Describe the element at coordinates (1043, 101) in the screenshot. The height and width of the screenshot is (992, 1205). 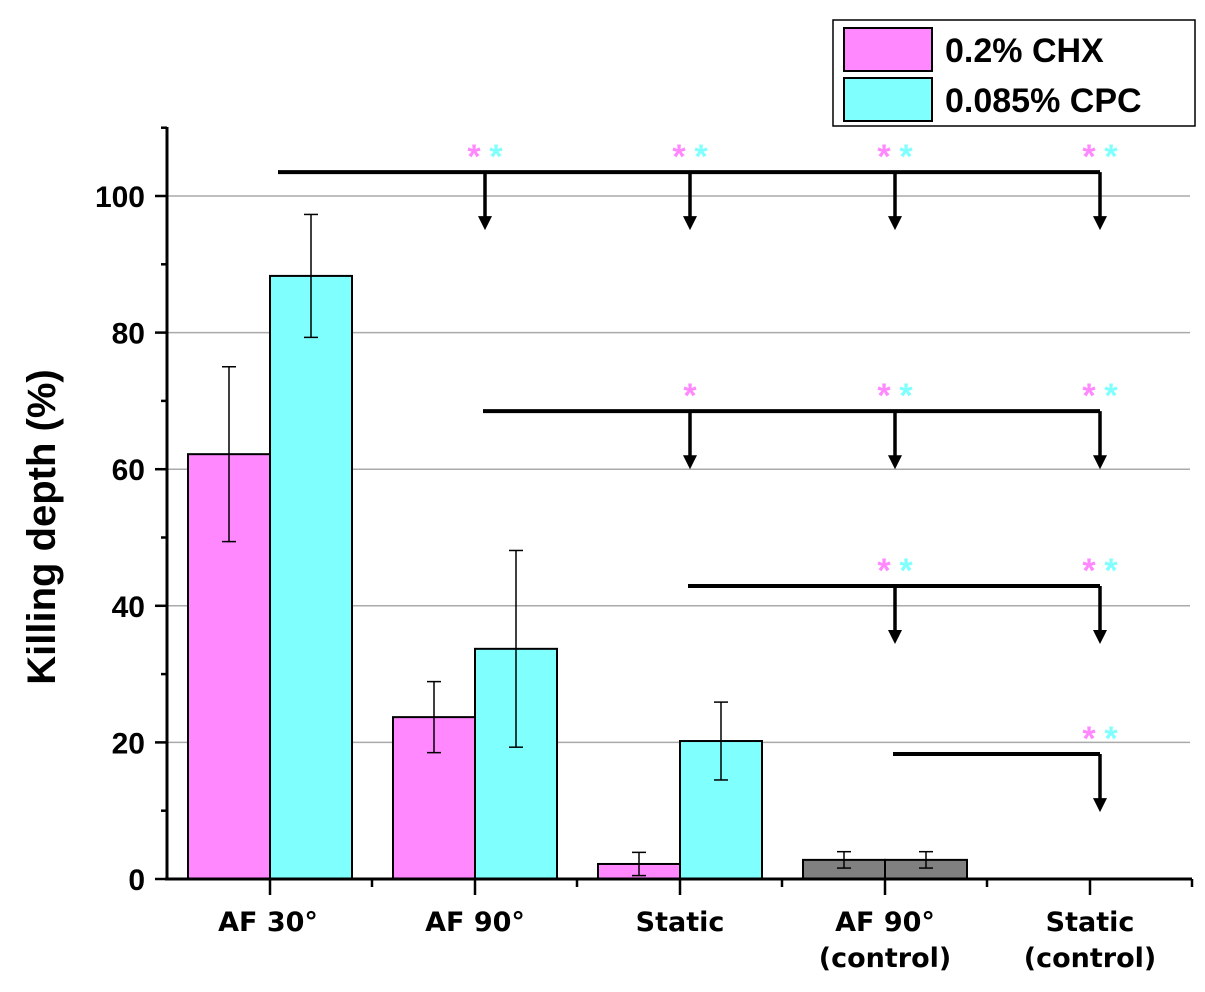
I see `legend-label: 0.085% CPC` at that location.